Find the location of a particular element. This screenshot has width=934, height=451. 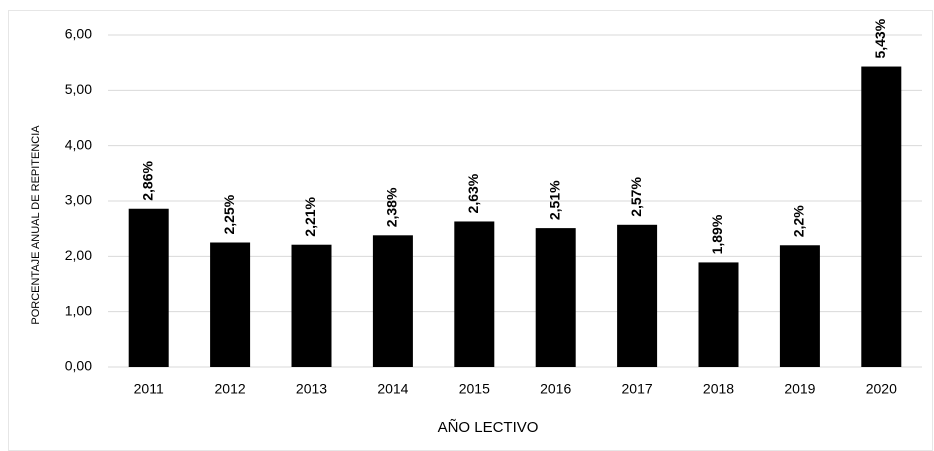

x-tick-label: 2012 is located at coordinates (230, 389).